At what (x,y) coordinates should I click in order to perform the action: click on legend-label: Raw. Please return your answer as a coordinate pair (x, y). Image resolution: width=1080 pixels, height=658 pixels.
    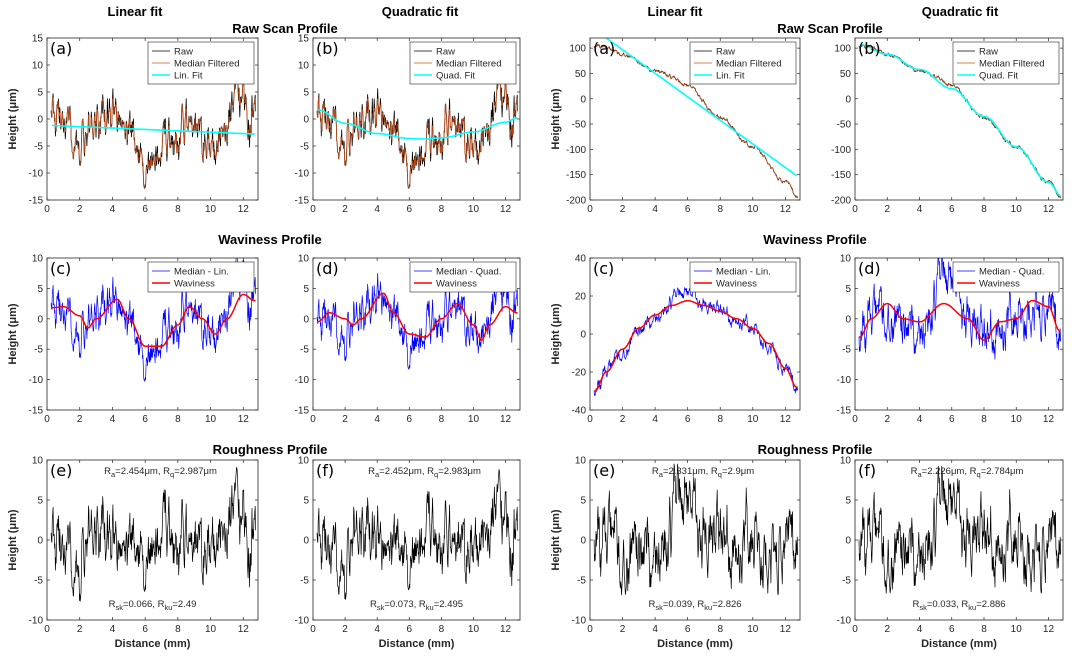
    Looking at the image, I should click on (445, 52).